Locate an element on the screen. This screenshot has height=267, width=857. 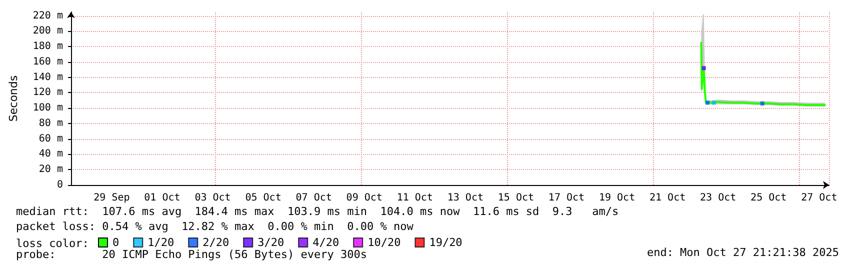
y-axis-title: Seconds is located at coordinates (13, 98).